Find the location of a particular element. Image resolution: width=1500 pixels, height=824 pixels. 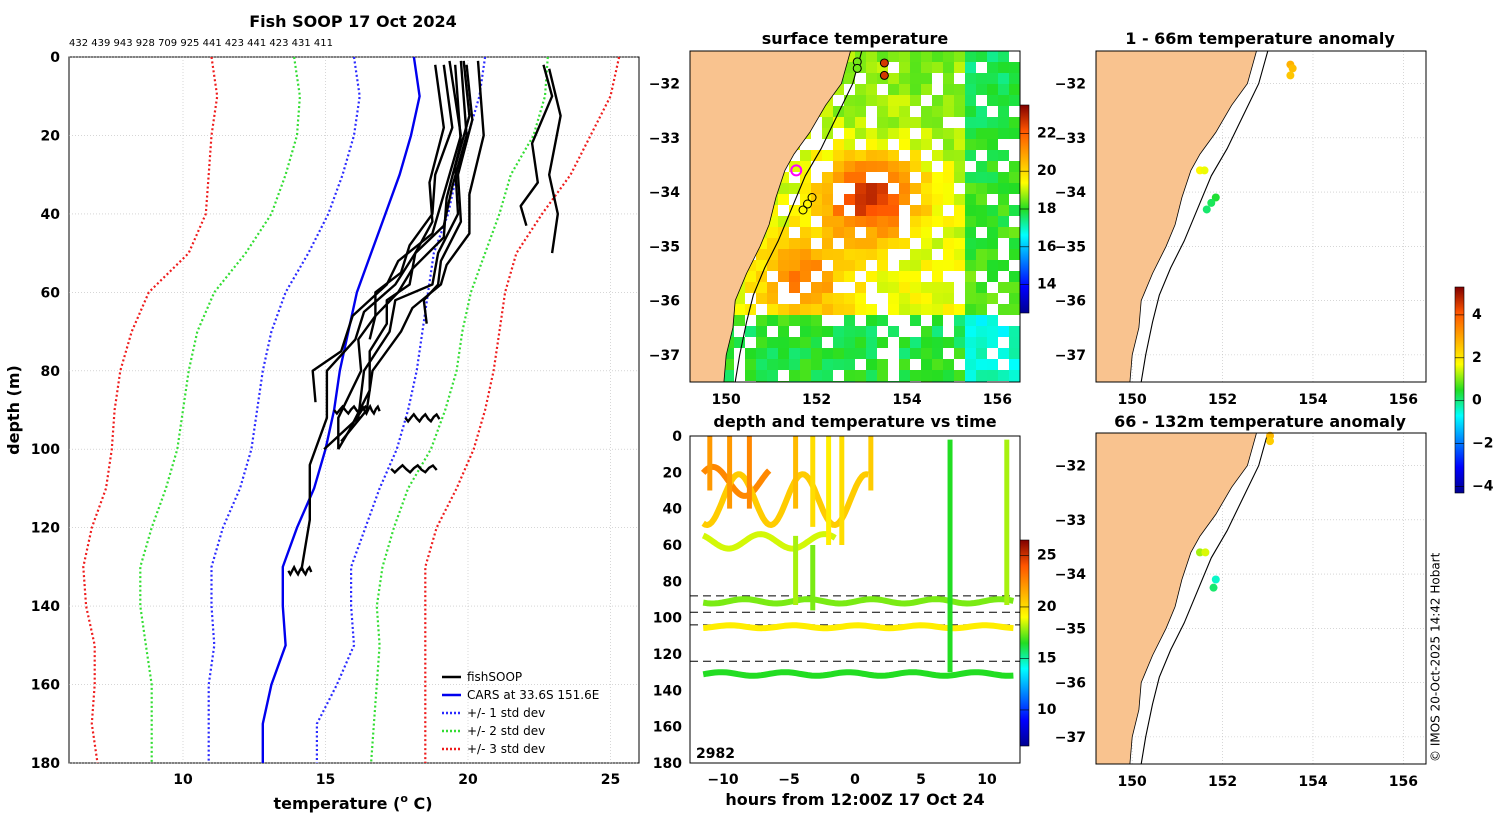

legend-label: CARS at 33.6S 151.6E is located at coordinates (533, 695).